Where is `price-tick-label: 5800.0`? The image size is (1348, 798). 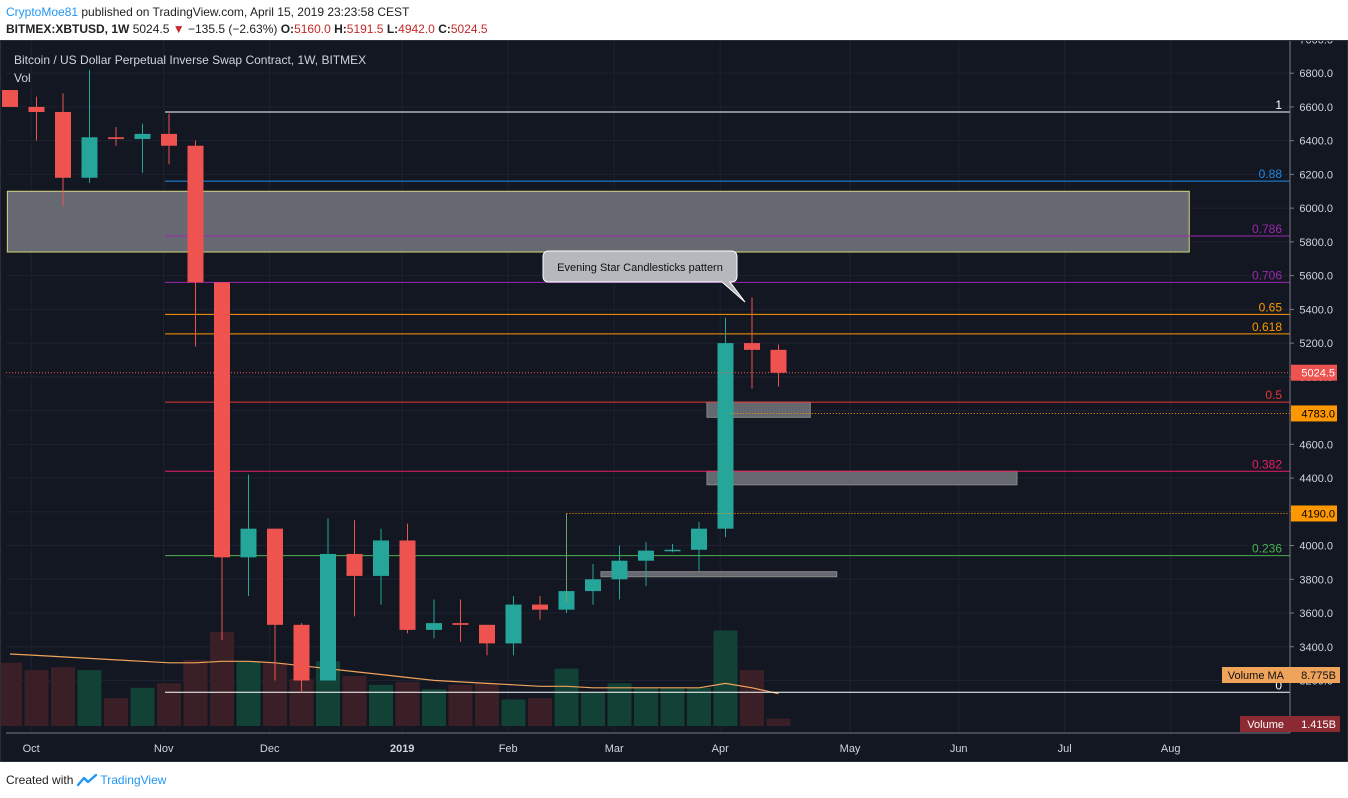
price-tick-label: 5800.0 is located at coordinates (1316, 243).